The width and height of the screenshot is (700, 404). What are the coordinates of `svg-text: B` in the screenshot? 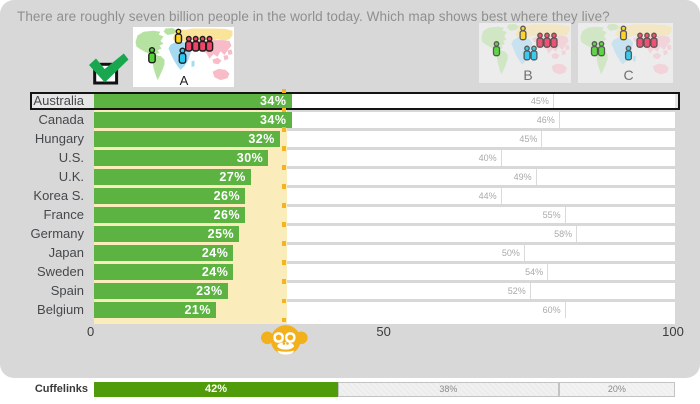 It's located at (527, 75).